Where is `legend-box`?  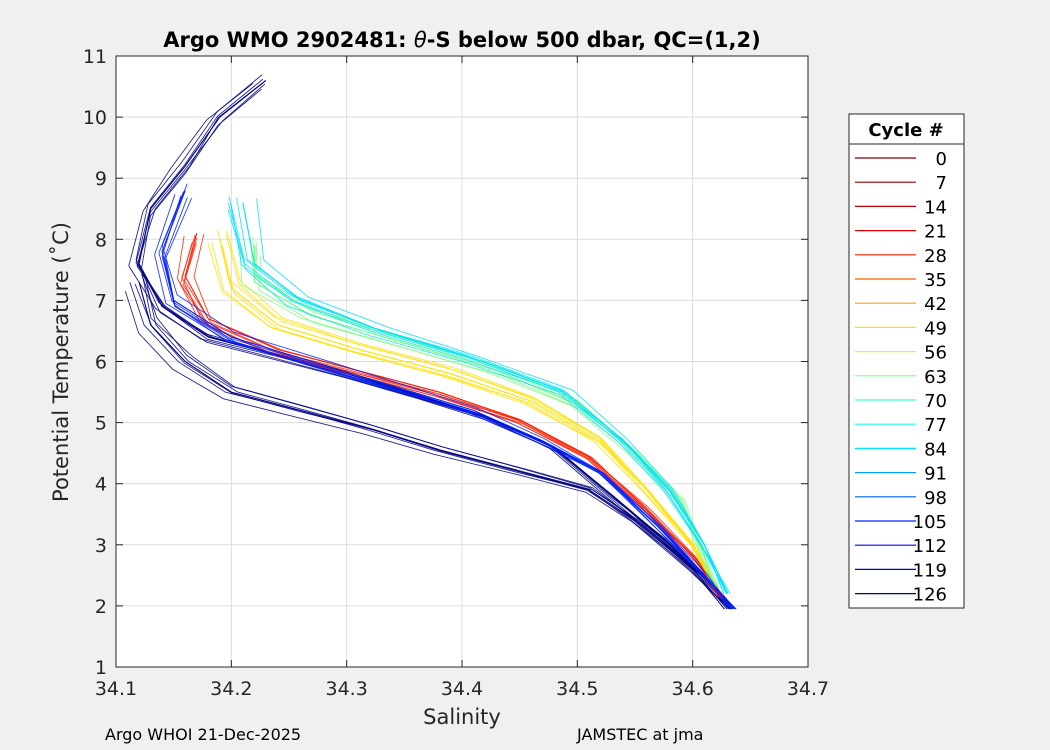 legend-box is located at coordinates (906, 361).